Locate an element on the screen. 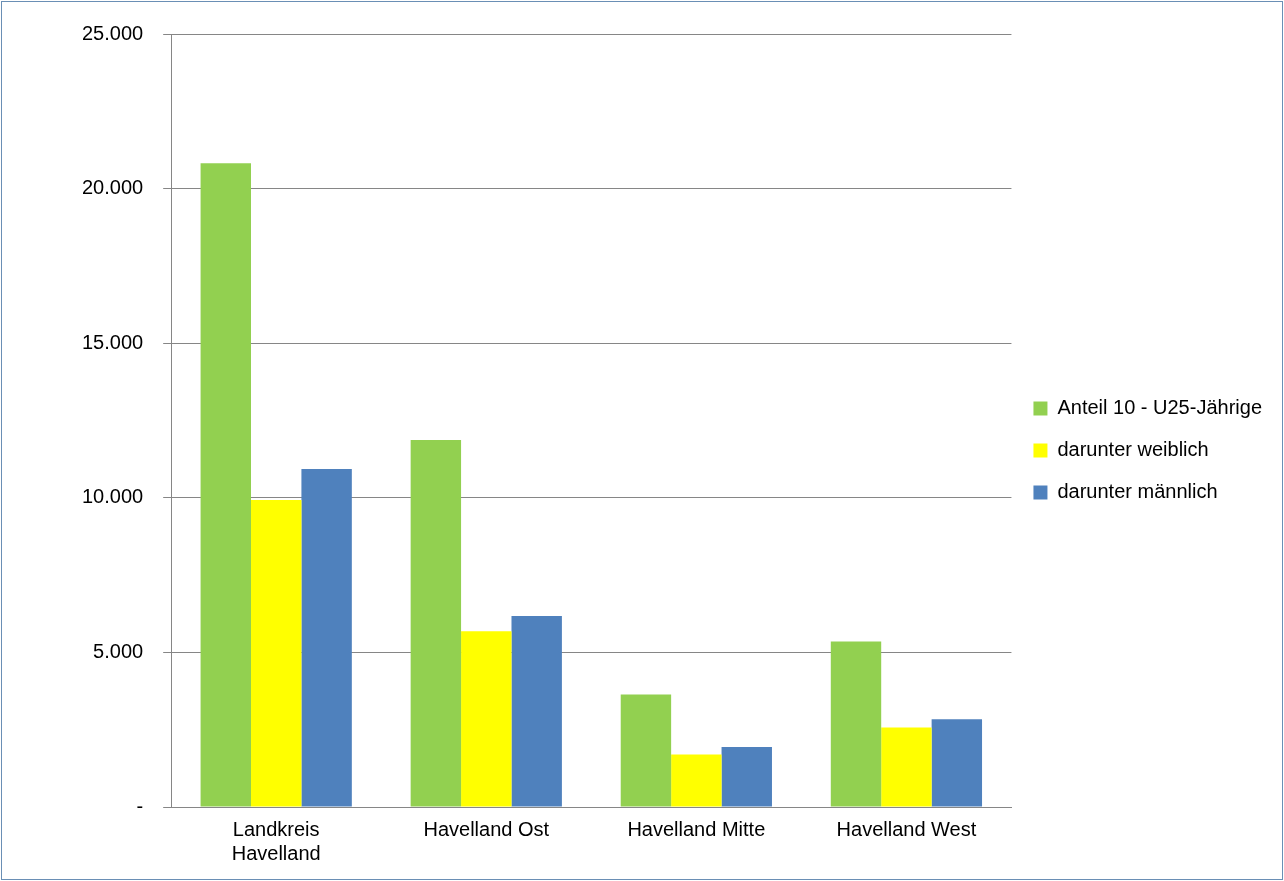 This screenshot has width=1284, height=881. y-tick-label: - is located at coordinates (140, 805).